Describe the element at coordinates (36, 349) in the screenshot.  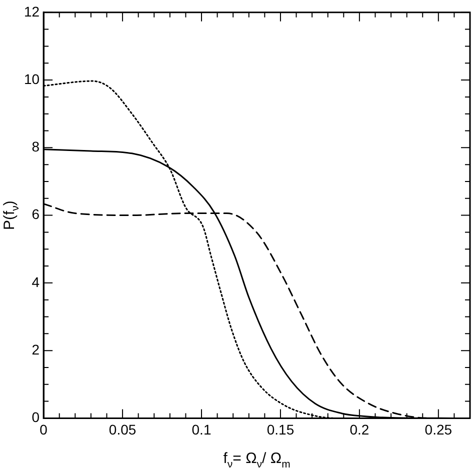
I see `y-tick-label: 2` at that location.